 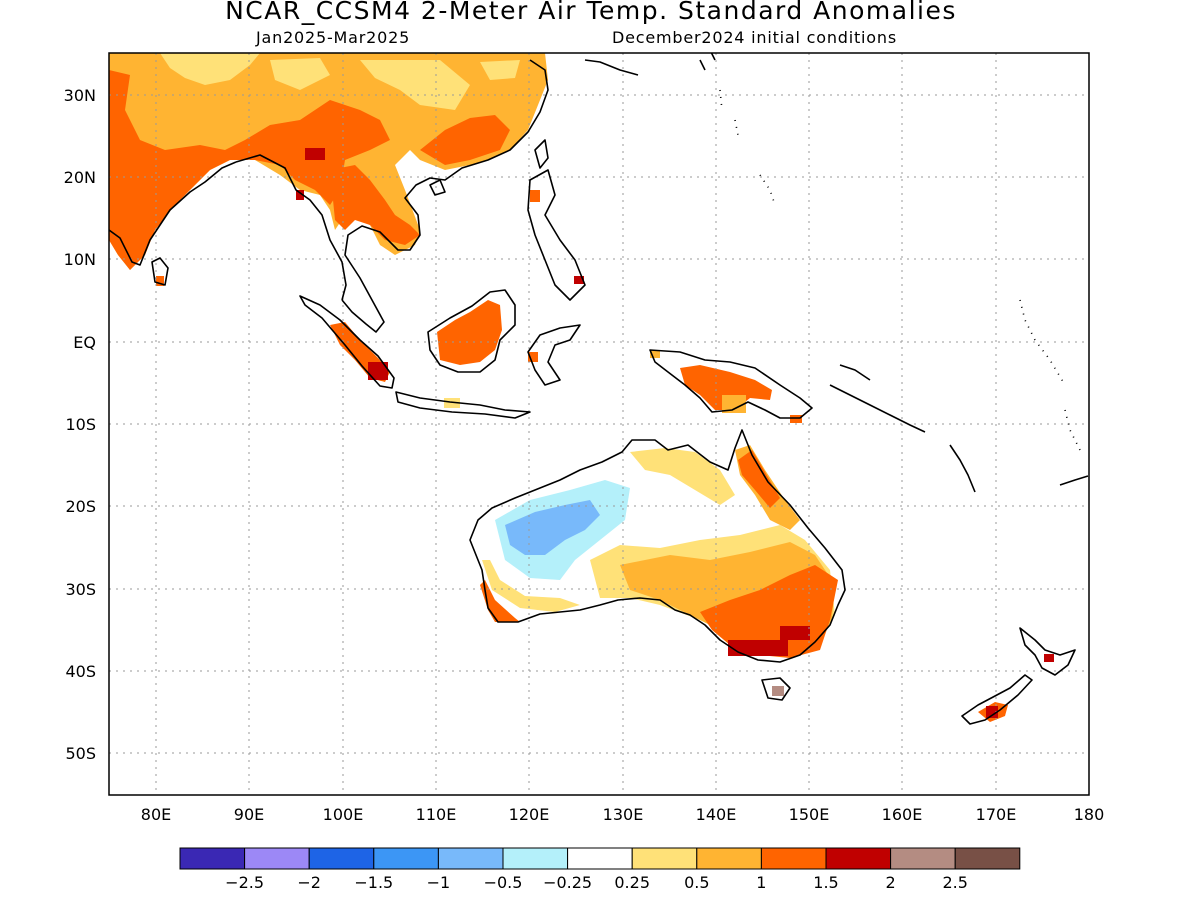 I want to click on lat-label: 10N, so click(x=80, y=259).